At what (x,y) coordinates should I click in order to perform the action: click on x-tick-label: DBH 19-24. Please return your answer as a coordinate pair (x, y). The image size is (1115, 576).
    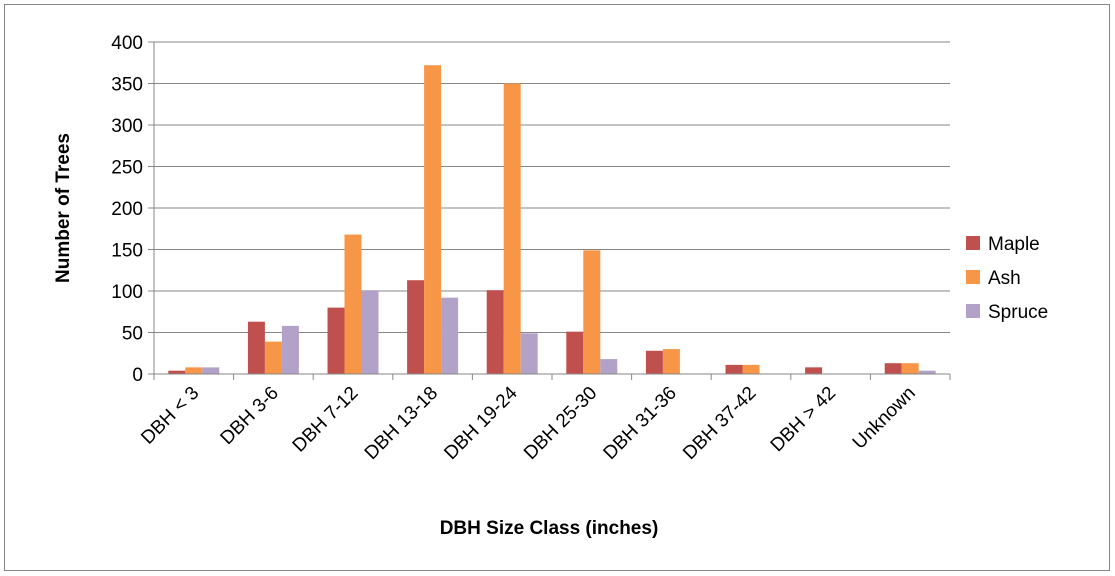
    Looking at the image, I should click on (481, 423).